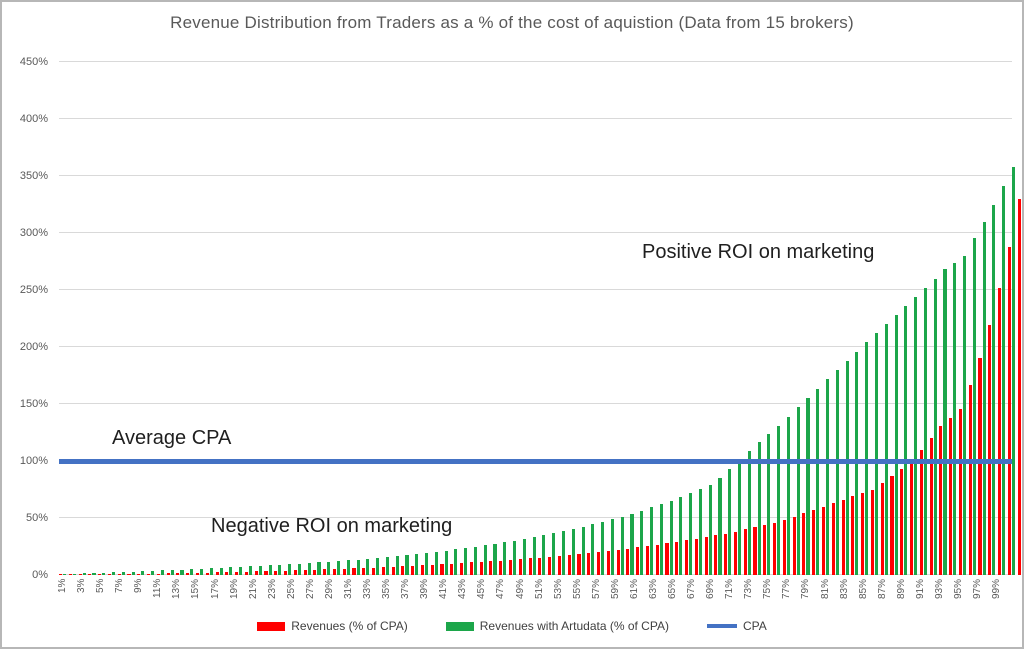  What do you see at coordinates (520, 589) in the screenshot?
I see `x-tick-label: 49%` at bounding box center [520, 589].